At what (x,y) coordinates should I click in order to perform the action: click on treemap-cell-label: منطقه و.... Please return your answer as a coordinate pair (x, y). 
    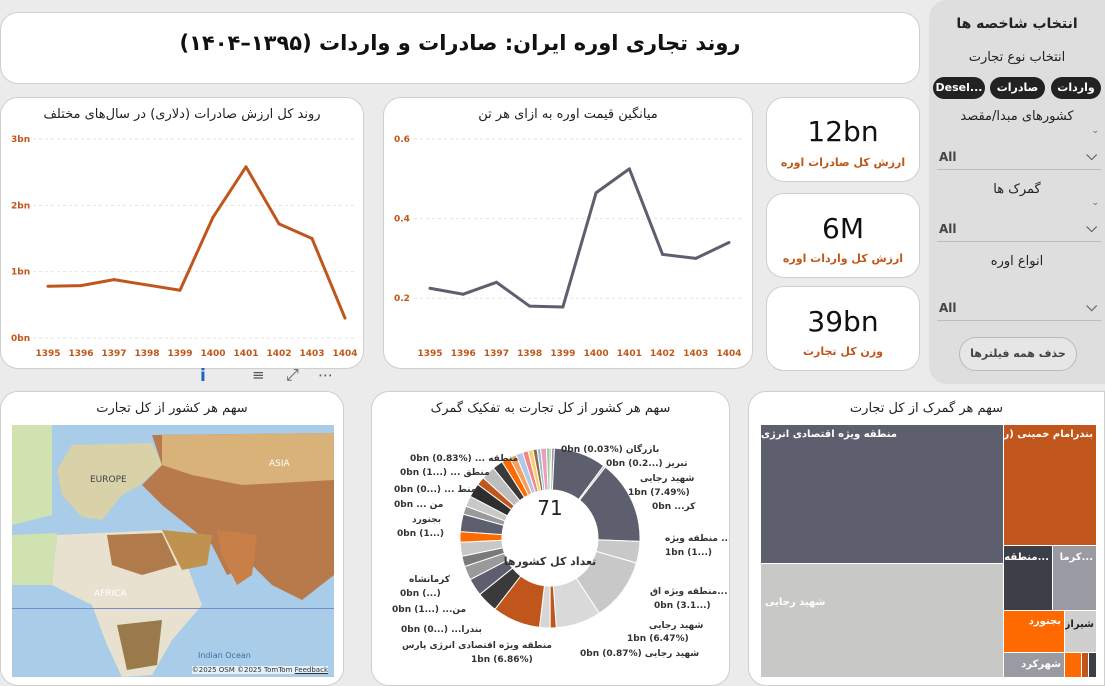
    Looking at the image, I should click on (1026, 557).